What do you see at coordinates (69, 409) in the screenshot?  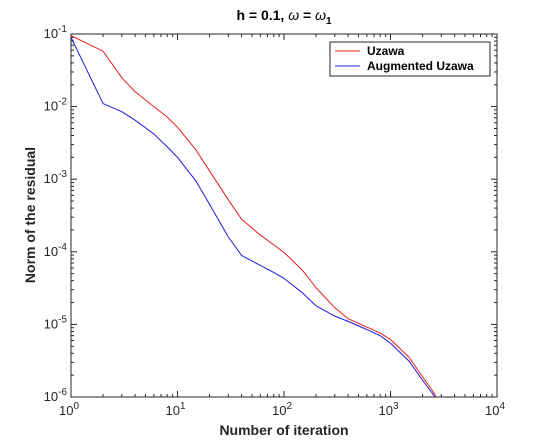 I see `x-tick-label: 10⁰` at bounding box center [69, 409].